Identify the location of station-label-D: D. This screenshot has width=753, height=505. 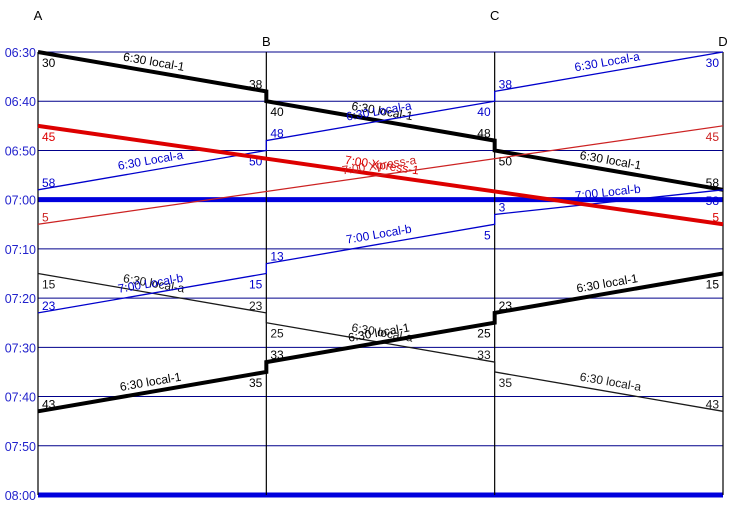
(722, 41).